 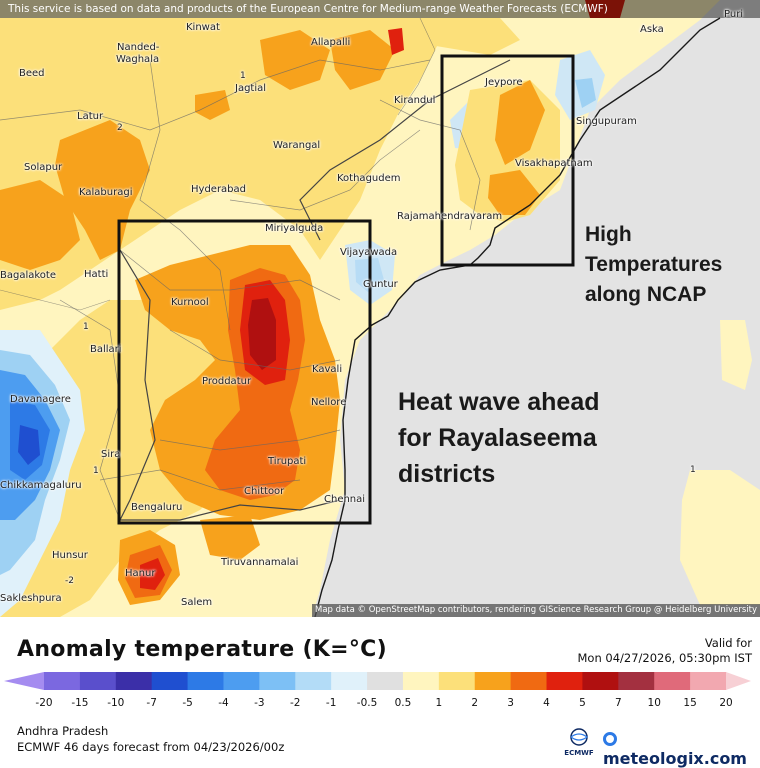 I want to click on valid-time: Valid for Mon 04/27/2026, 05:30pm IST, so click(x=664, y=651).